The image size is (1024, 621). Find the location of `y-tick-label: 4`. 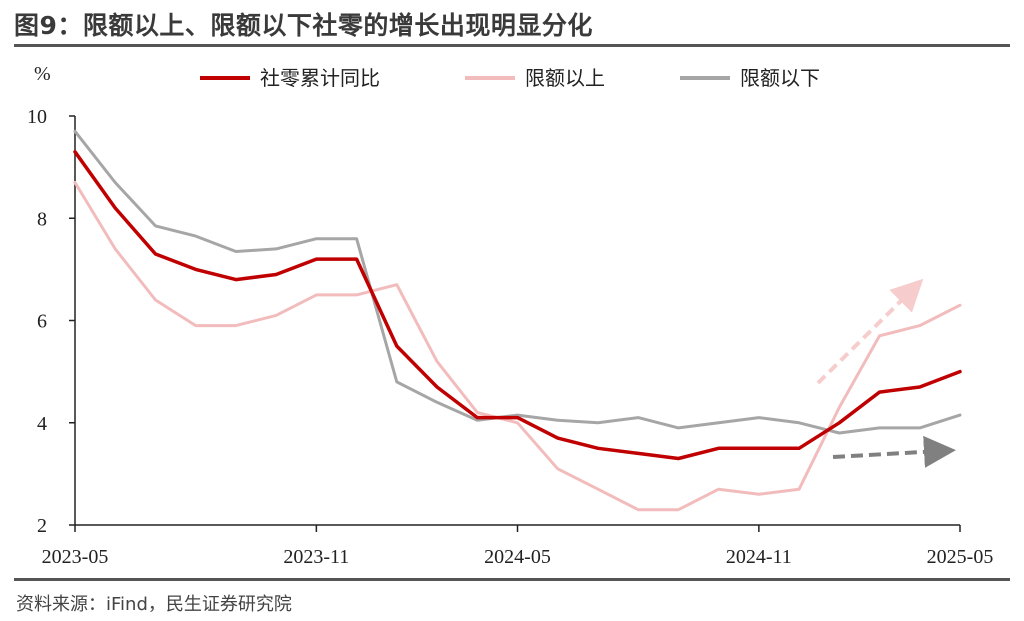

y-tick-label: 4 is located at coordinates (42, 424).